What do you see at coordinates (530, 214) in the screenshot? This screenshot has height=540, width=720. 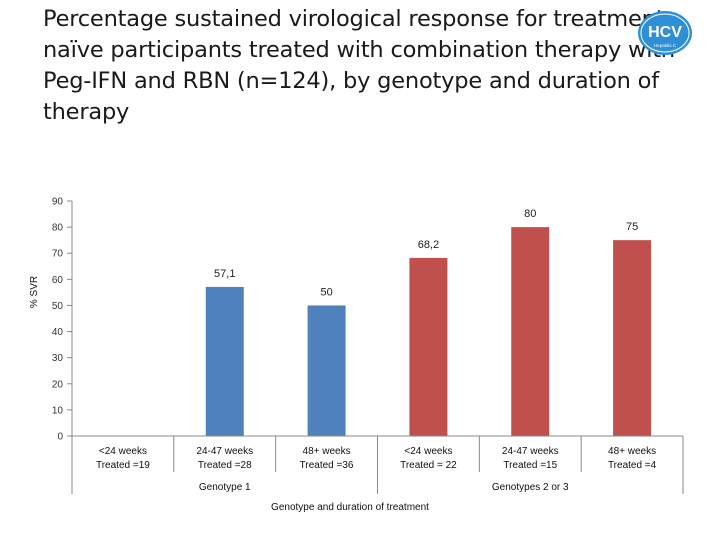 I see `data-label: 80` at bounding box center [530, 214].